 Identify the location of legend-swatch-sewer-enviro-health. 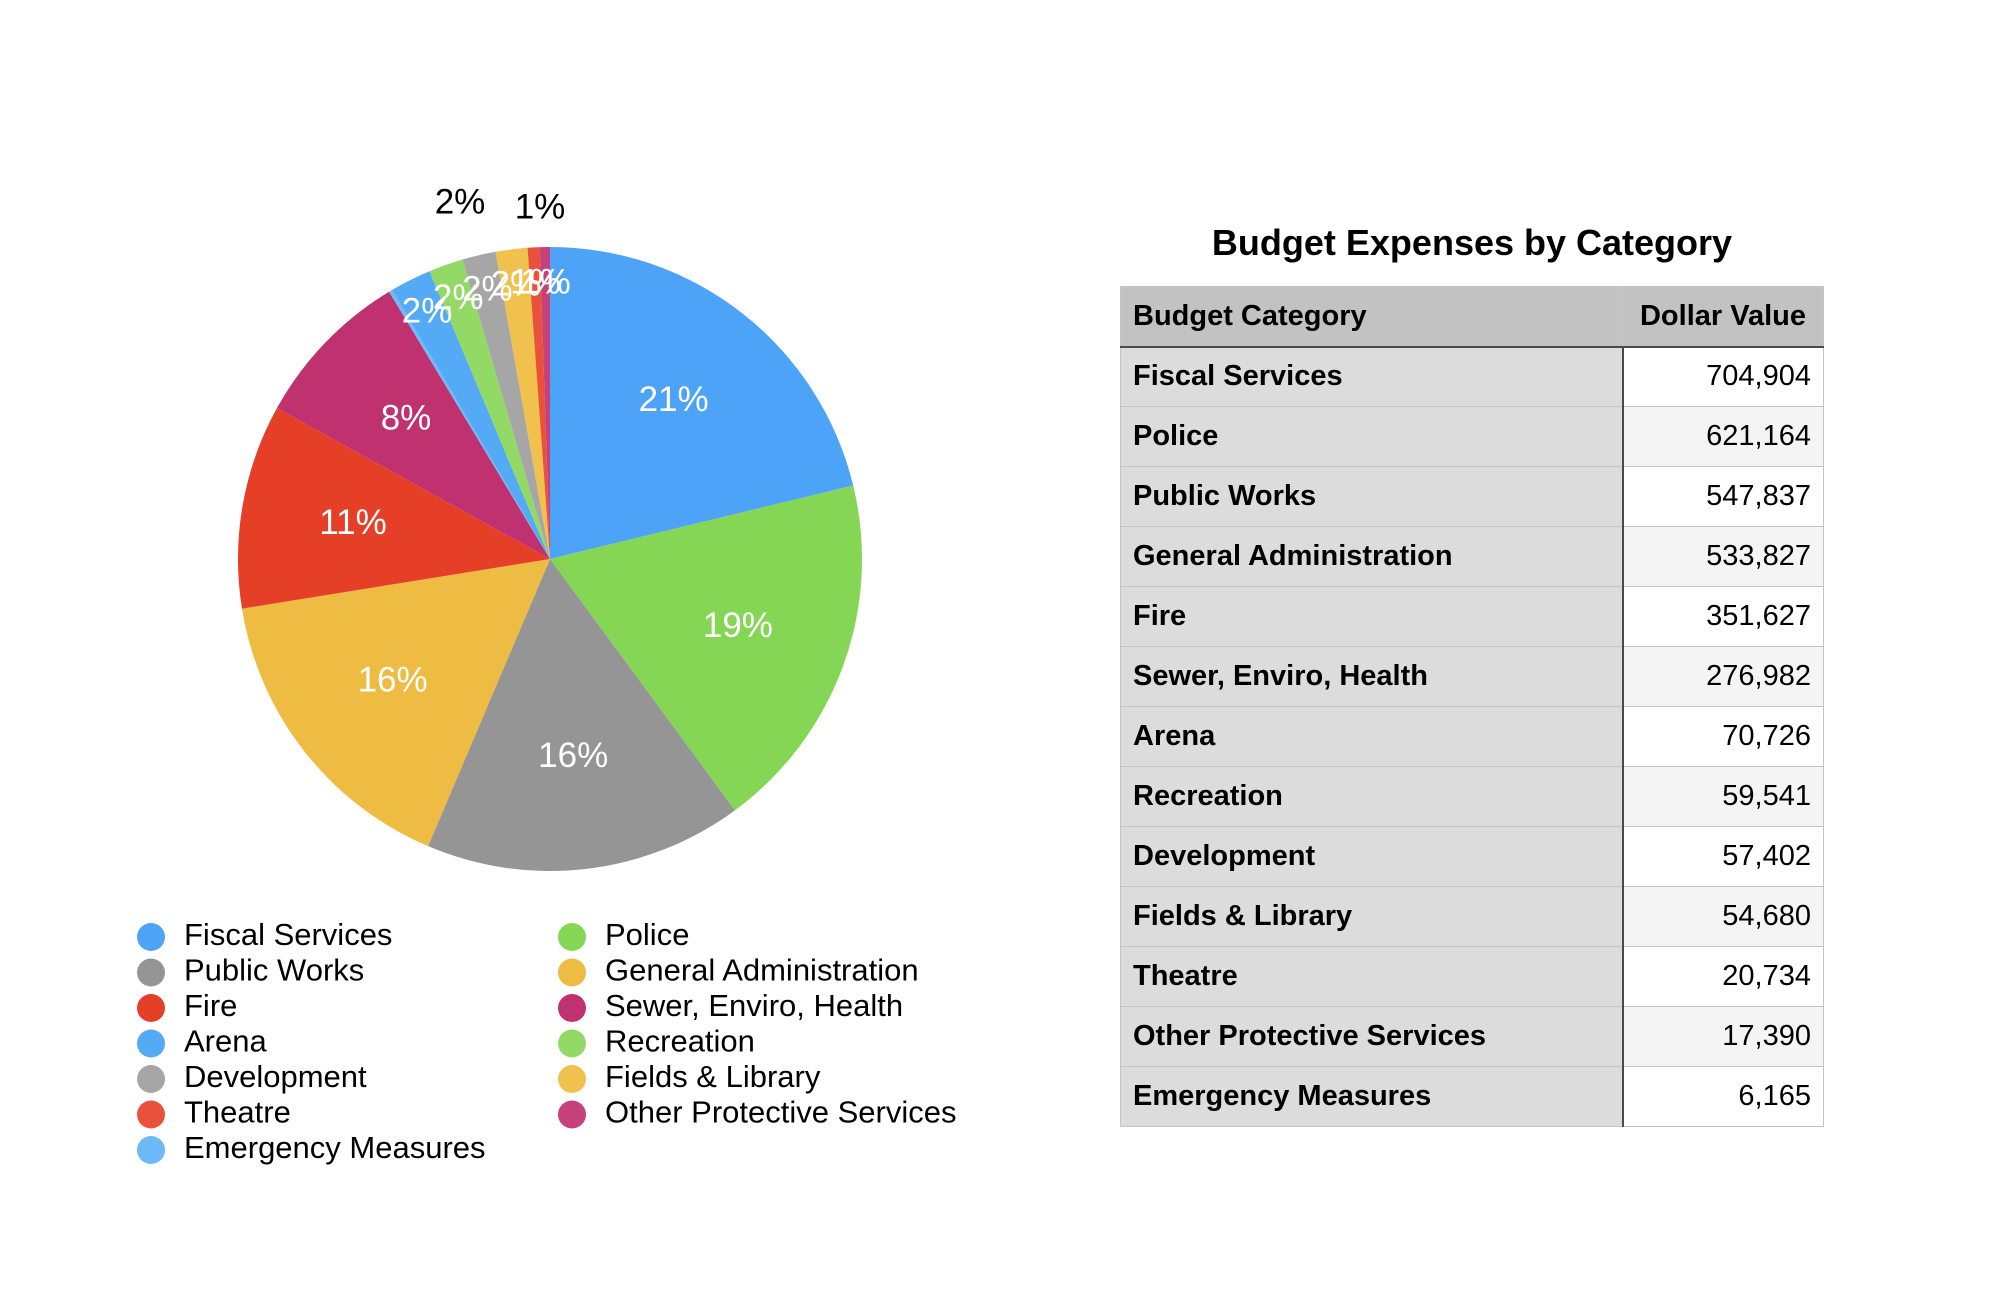
(572, 1008).